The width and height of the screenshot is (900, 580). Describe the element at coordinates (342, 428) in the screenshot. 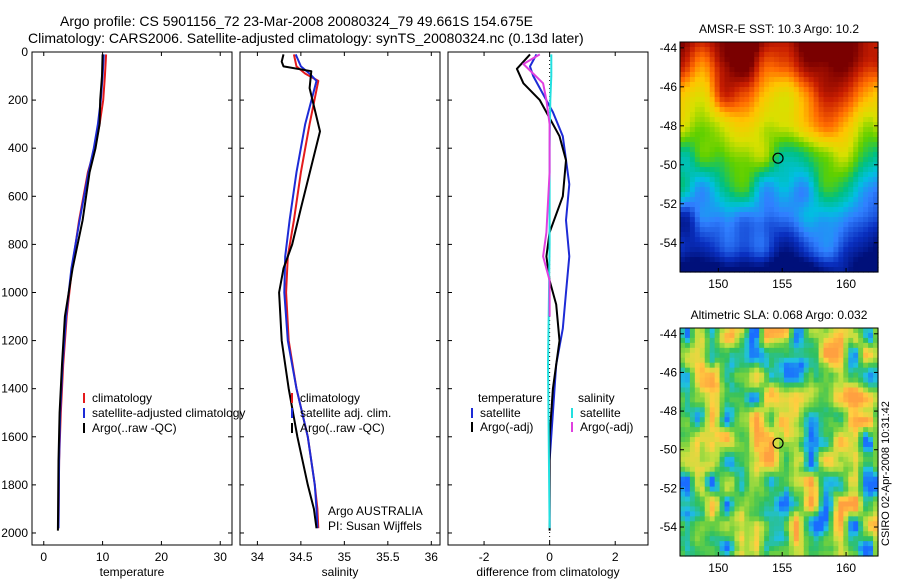

I see `salinity-legend-label-black: Argo(..raw -QC)` at that location.